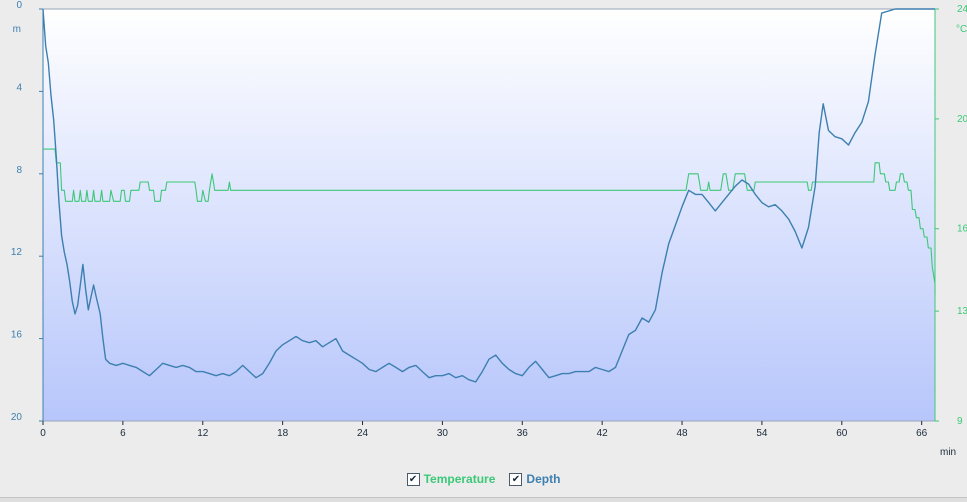 This screenshot has width=967, height=502. I want to click on temperature-unit-label: °C, so click(961, 29).